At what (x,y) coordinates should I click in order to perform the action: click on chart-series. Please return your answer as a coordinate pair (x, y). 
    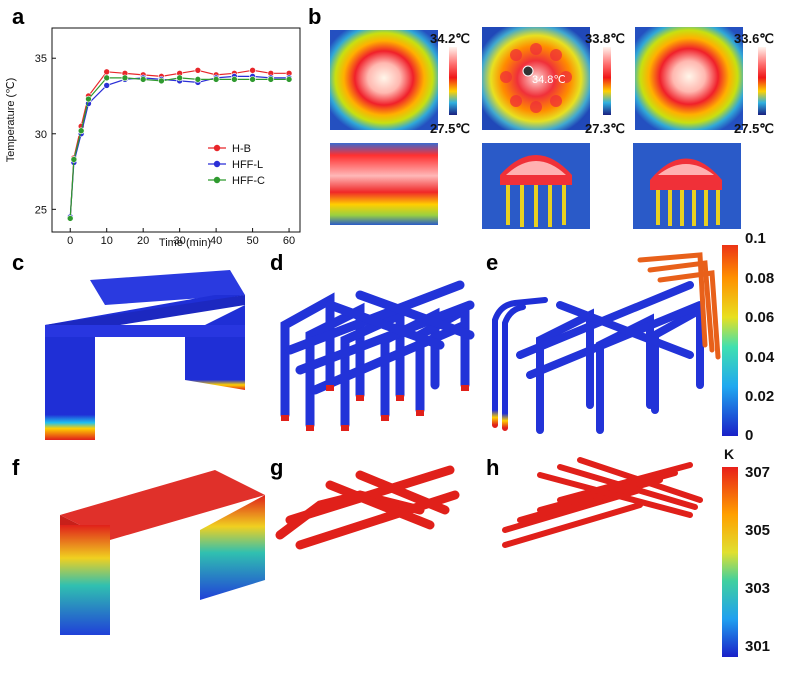
    Looking at the image, I should click on (179, 144).